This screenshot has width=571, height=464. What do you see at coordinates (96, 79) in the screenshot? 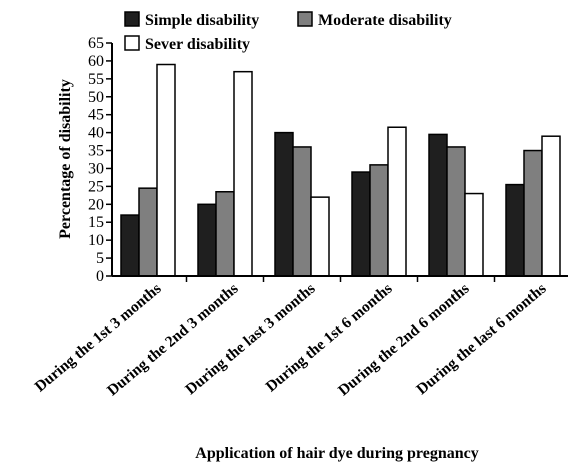
I see `y-tick-label: 55` at bounding box center [96, 79].